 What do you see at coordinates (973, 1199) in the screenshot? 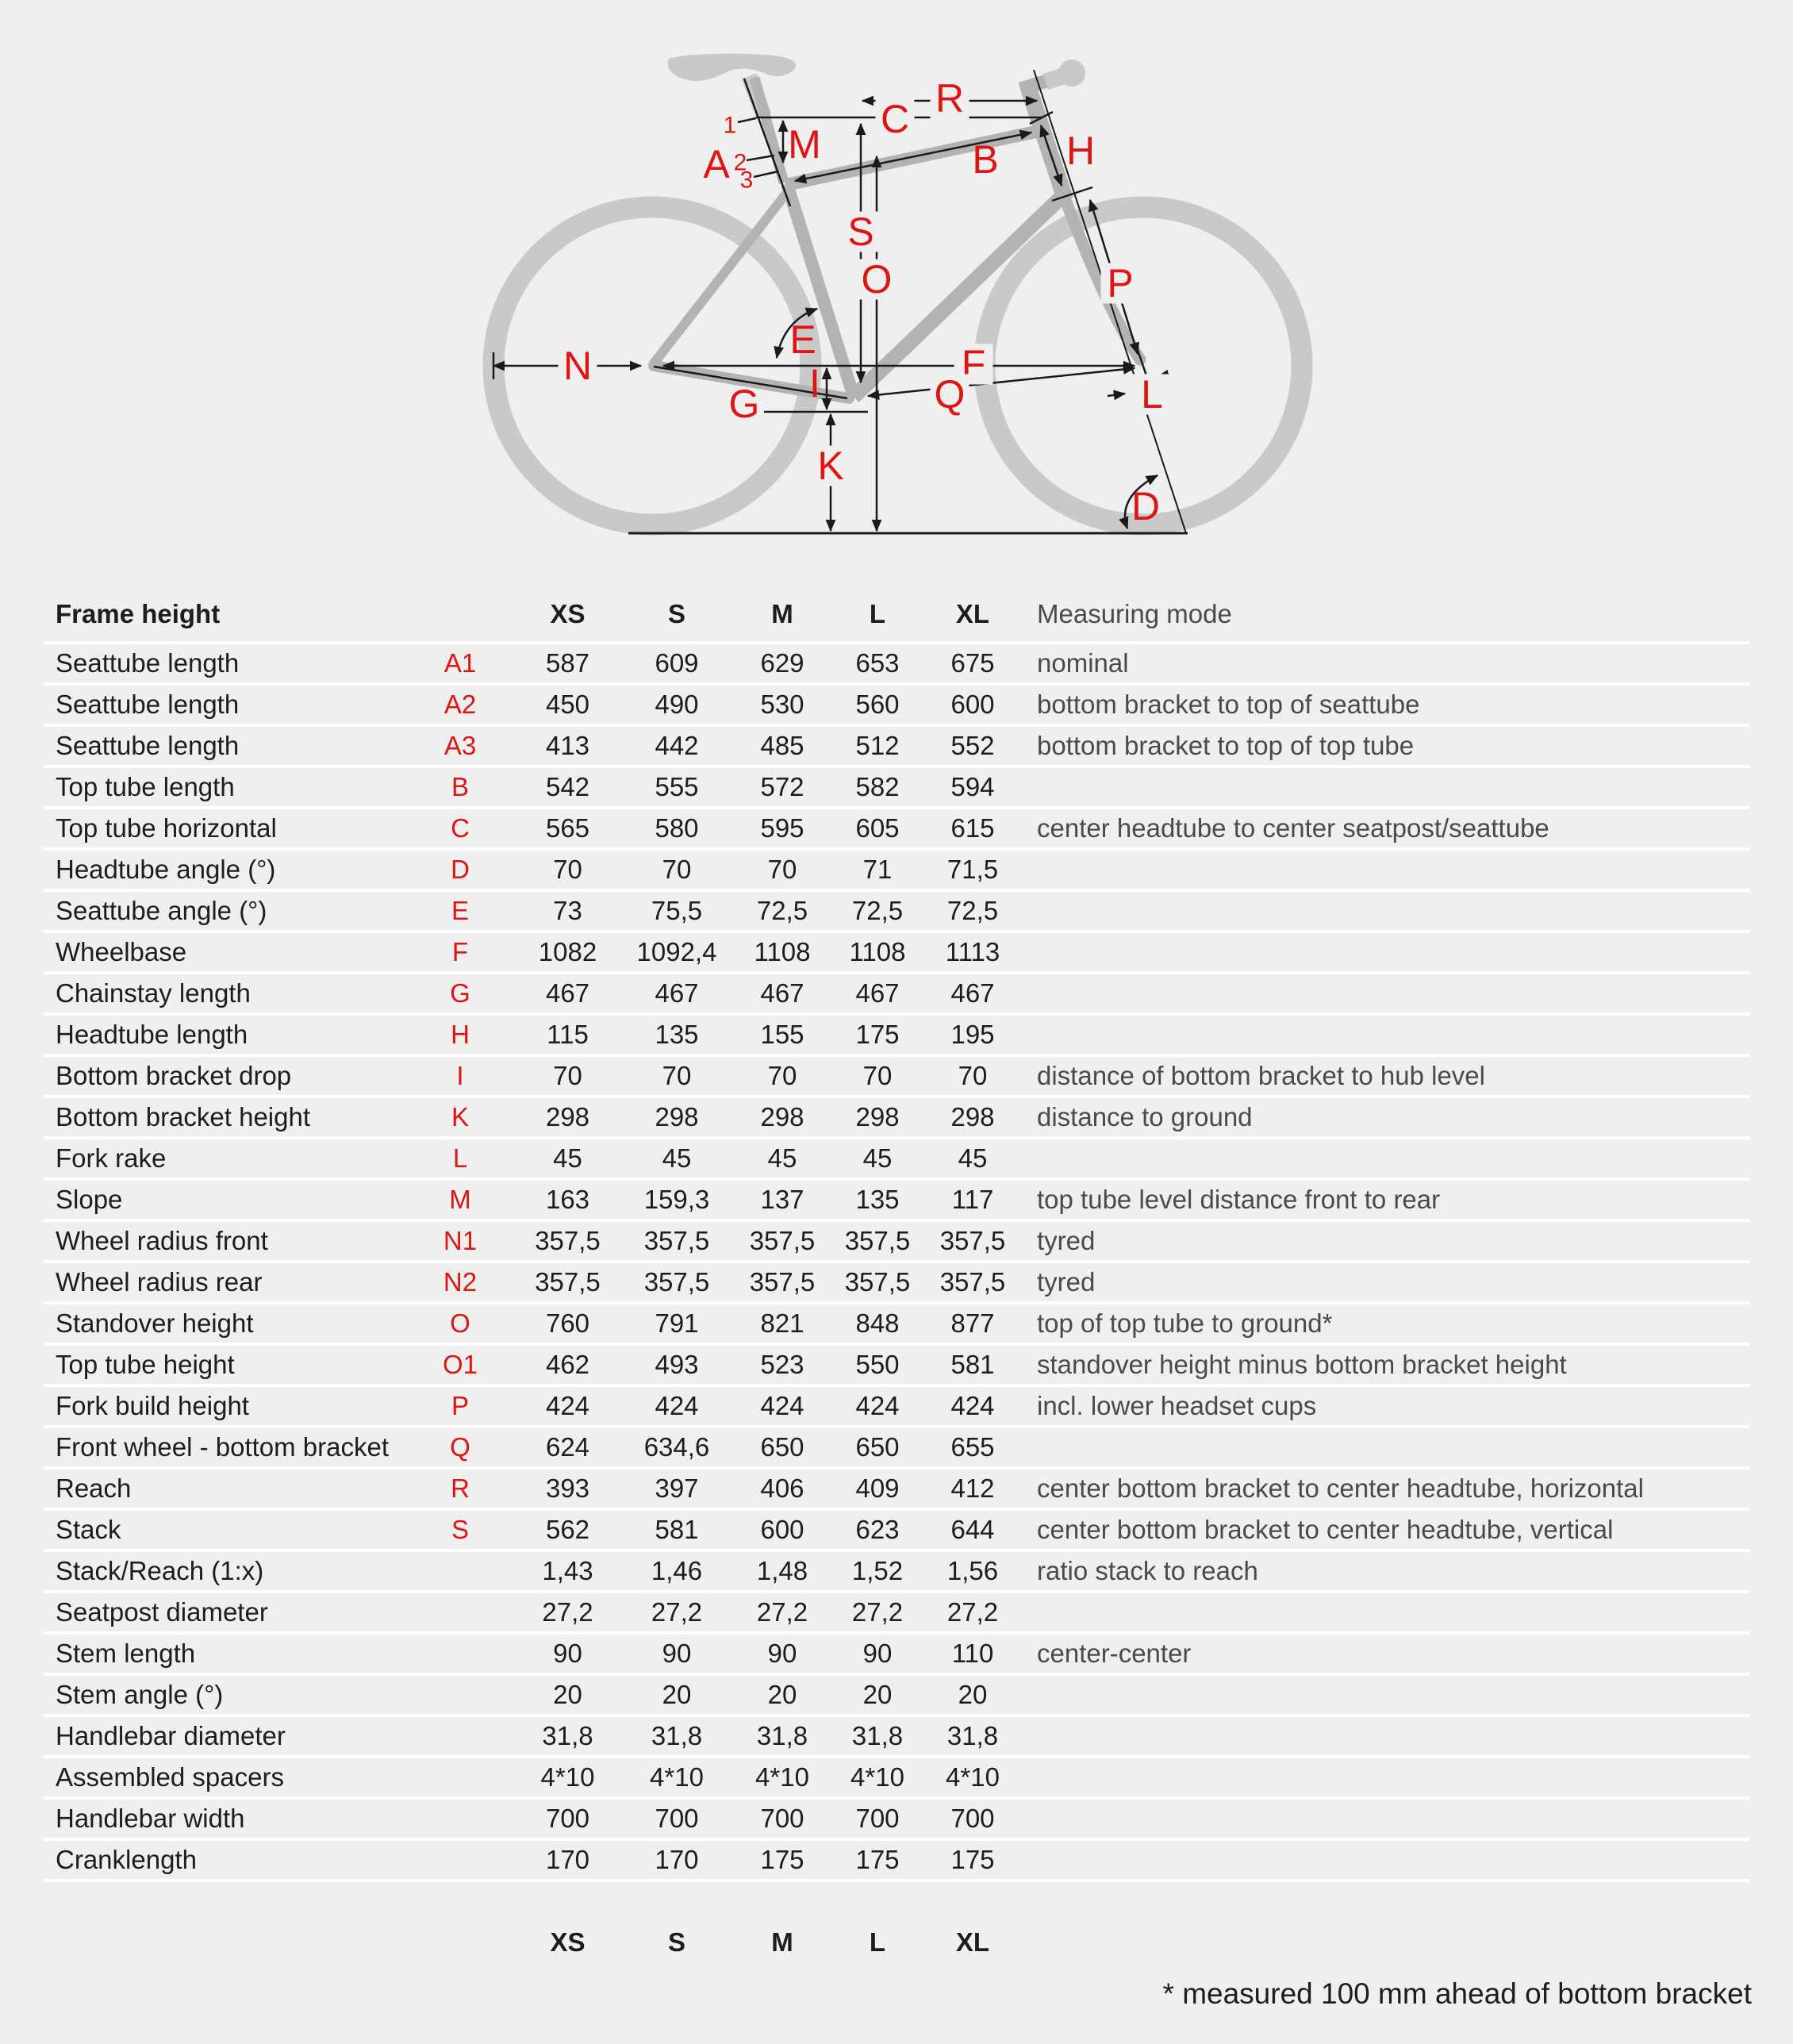
I see `row-value-xl: 117` at bounding box center [973, 1199].